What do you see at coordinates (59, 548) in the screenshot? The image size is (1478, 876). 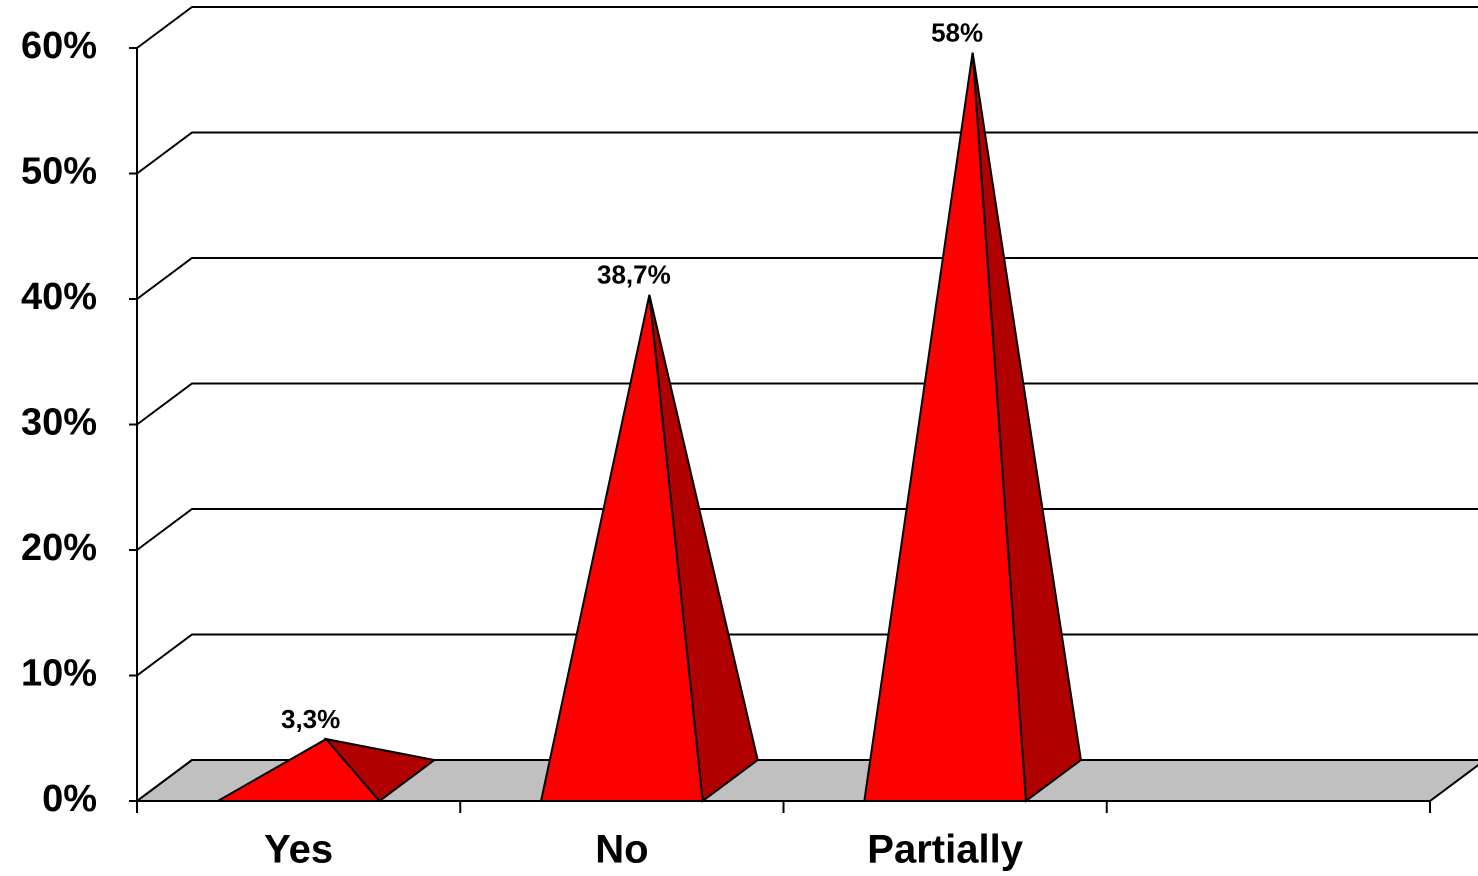 I see `y-tick-label: 20%` at bounding box center [59, 548].